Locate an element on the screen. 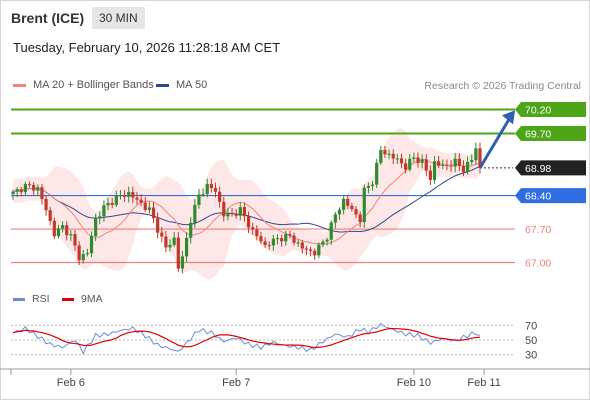 This screenshot has width=590, height=400. rsi-9ma-line is located at coordinates (246, 338).